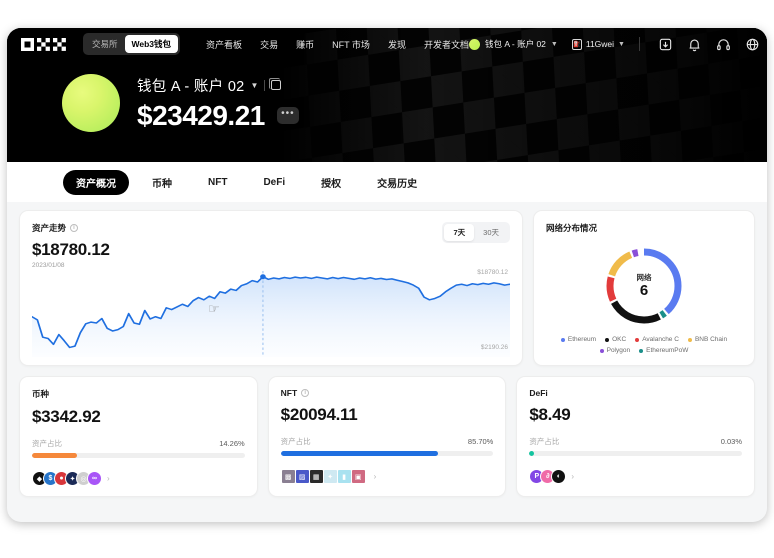  Describe the element at coordinates (707, 339) in the screenshot. I see `legend-item-bnb-chain: BNB Chain` at that location.